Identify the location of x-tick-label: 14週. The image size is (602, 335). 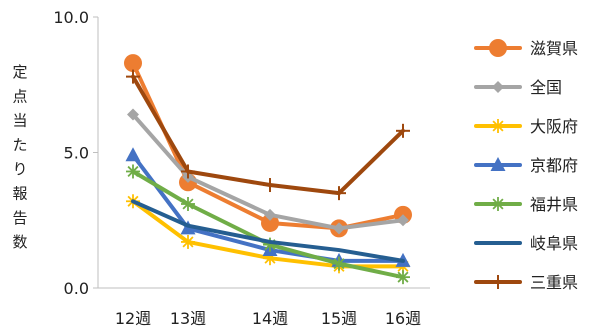
(270, 318).